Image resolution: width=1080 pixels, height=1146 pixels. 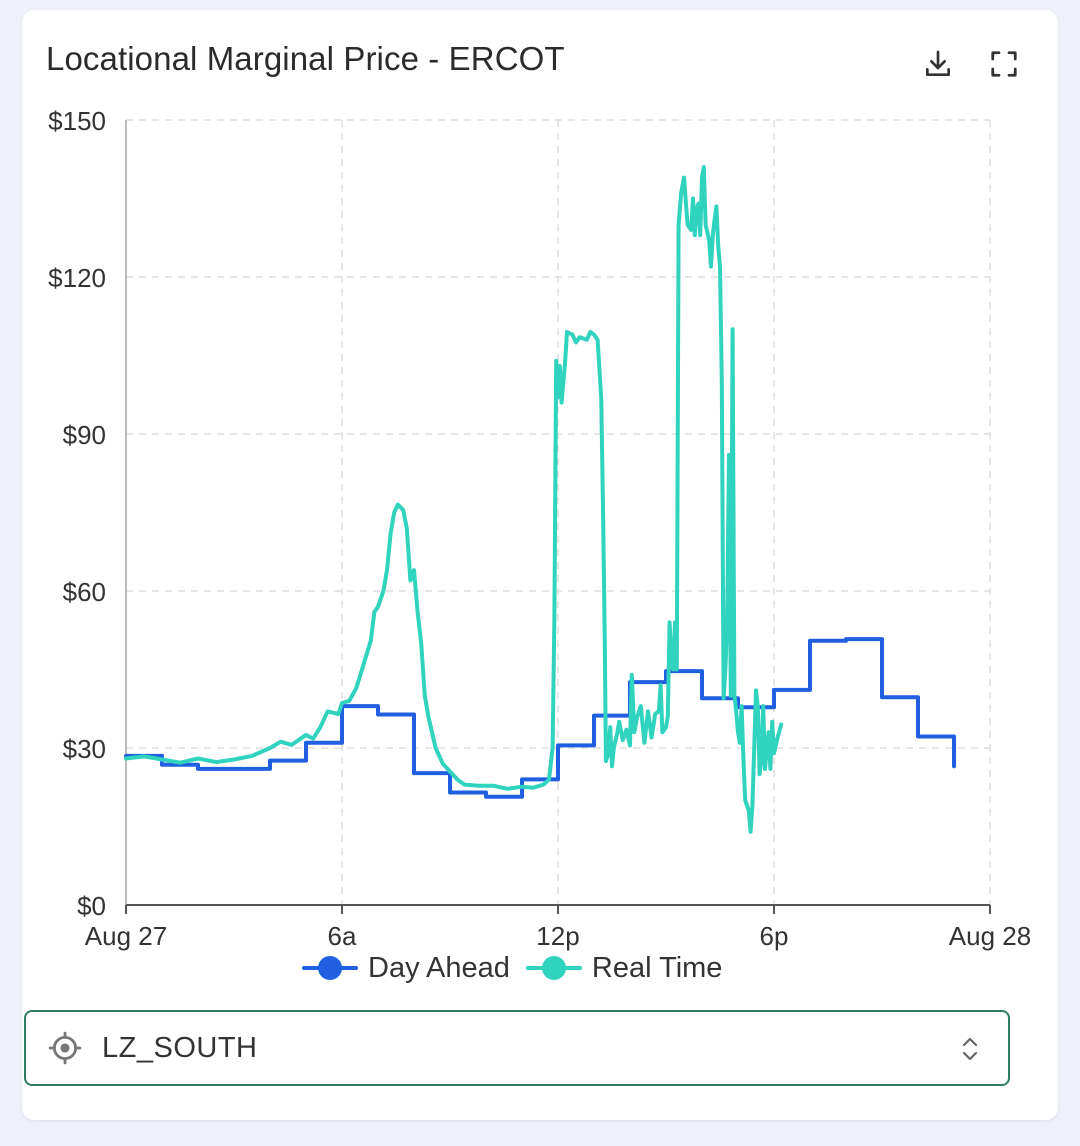 I want to click on y-tick-label: $90, so click(x=84, y=435).